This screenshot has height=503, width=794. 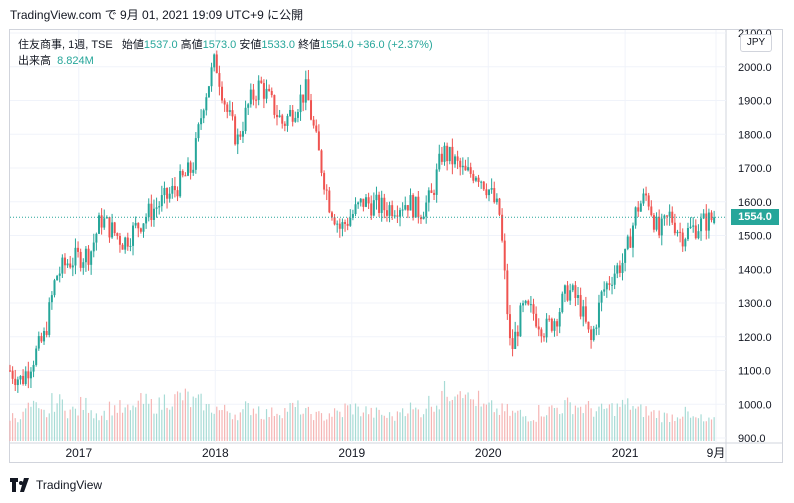 I want to click on low-value: 1533.0, so click(x=278, y=45).